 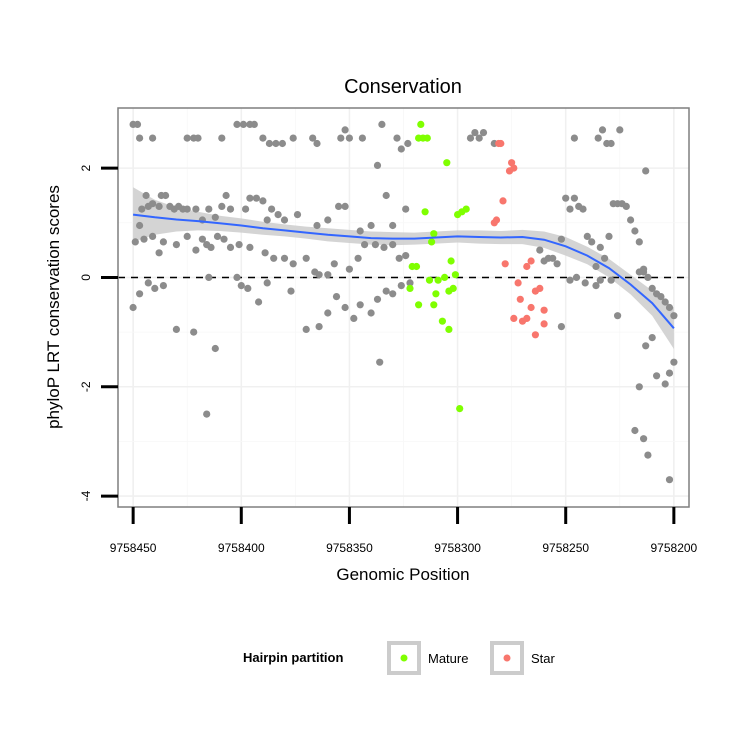 What do you see at coordinates (404, 658) in the screenshot?
I see `legend-dot-mature` at bounding box center [404, 658].